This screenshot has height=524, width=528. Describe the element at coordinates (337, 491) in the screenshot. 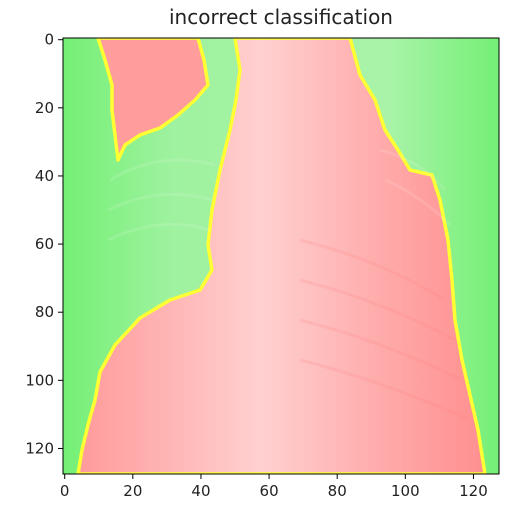

I see `x-tick-label: 80` at that location.